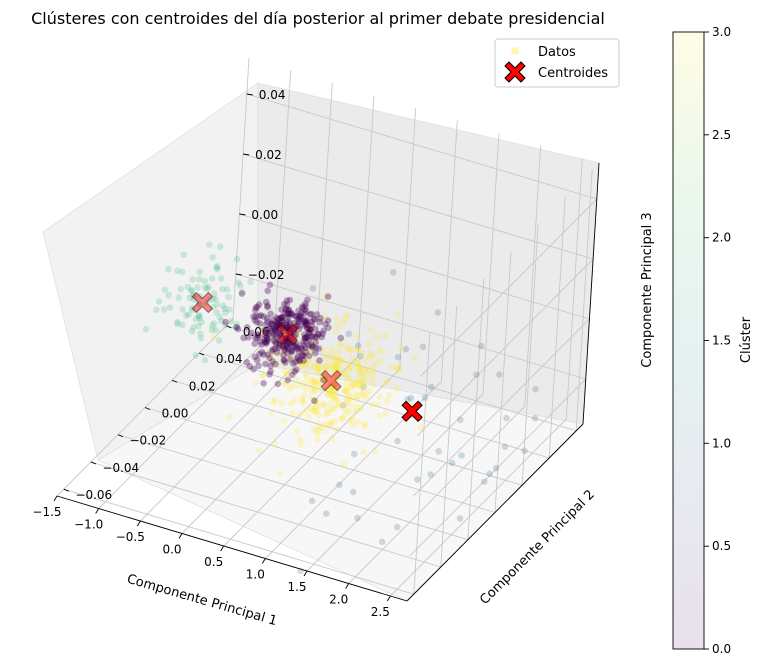 The width and height of the screenshot is (764, 667). Describe the element at coordinates (573, 73) in the screenshot. I see `legend-centroides-label: Centroides` at that location.